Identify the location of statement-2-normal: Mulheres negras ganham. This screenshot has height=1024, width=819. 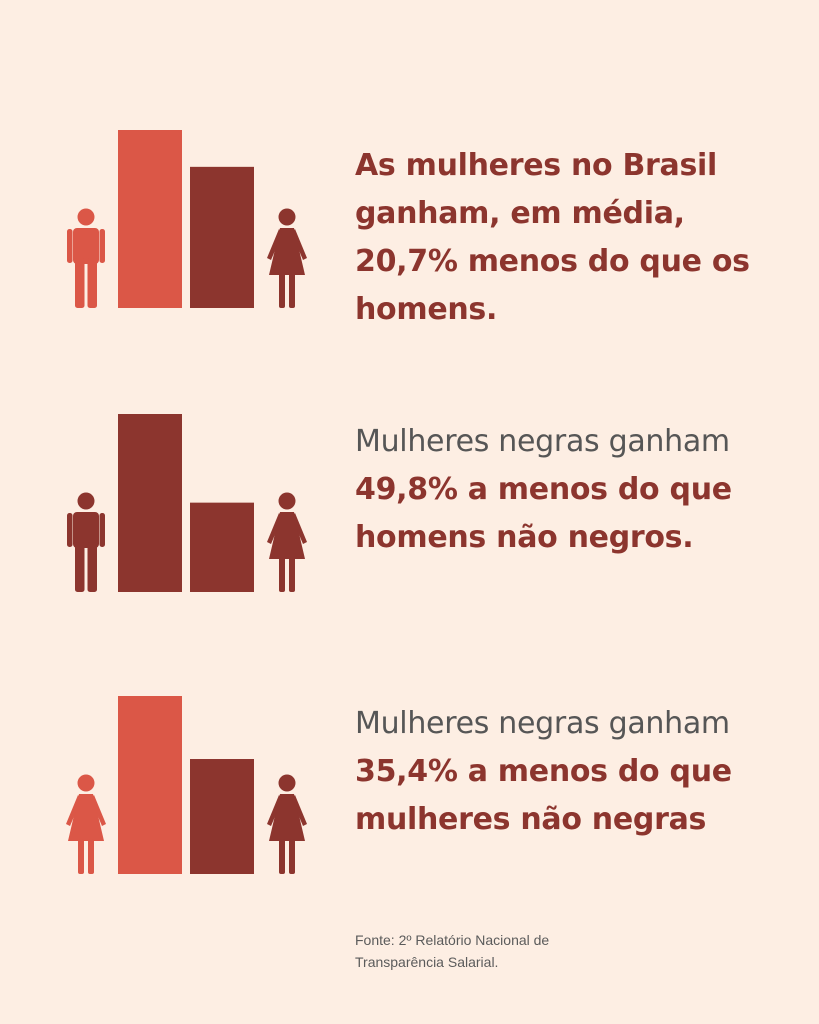
(542, 441).